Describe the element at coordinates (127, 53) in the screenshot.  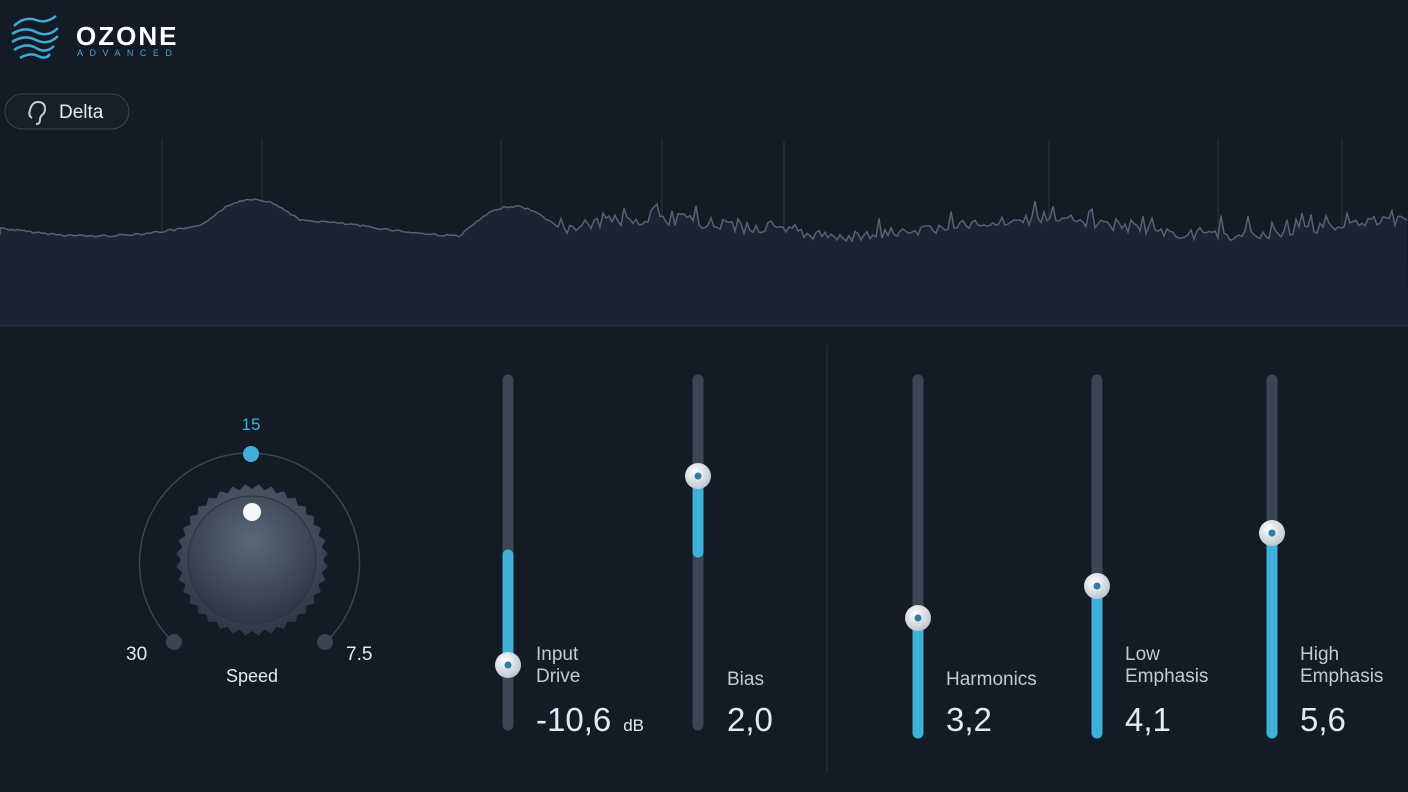
I see `edition: ADVANCED` at that location.